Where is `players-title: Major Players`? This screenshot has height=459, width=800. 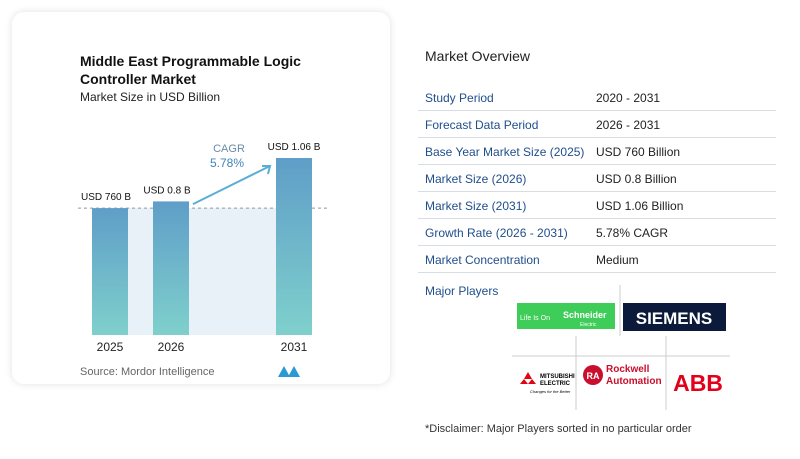 players-title: Major Players is located at coordinates (462, 291).